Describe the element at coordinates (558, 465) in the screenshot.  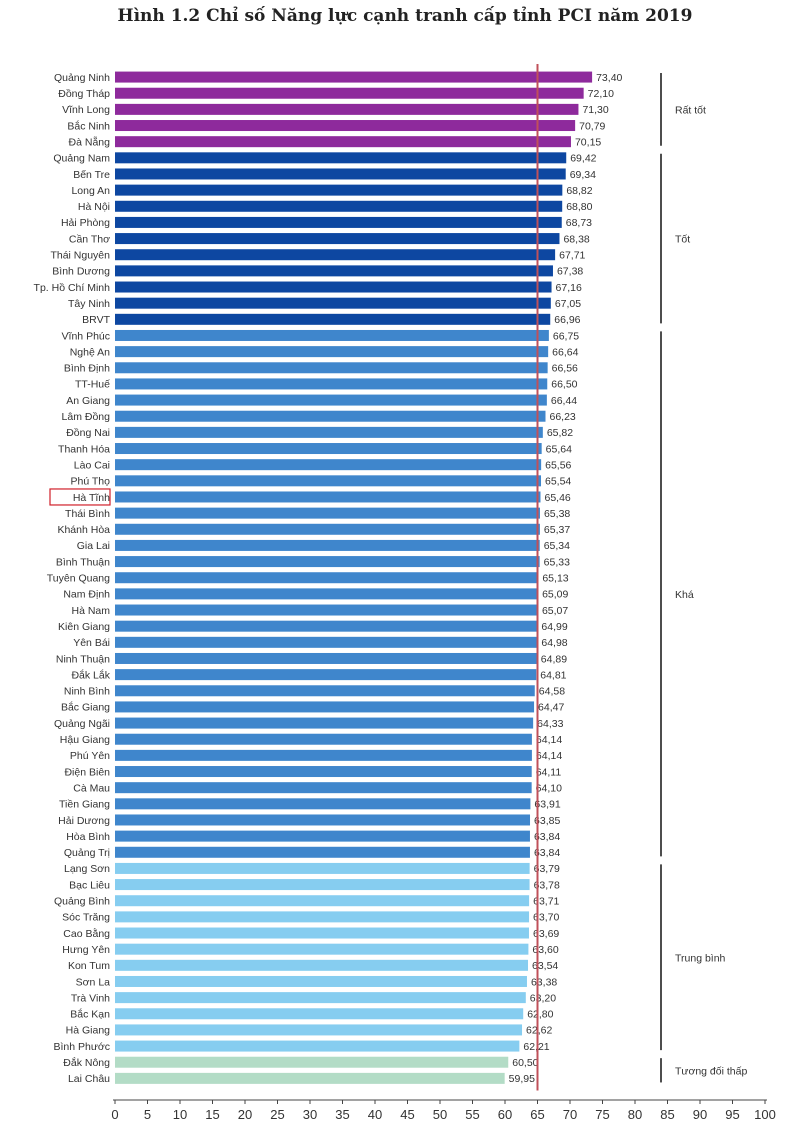
I see `value-label: 65,56` at that location.